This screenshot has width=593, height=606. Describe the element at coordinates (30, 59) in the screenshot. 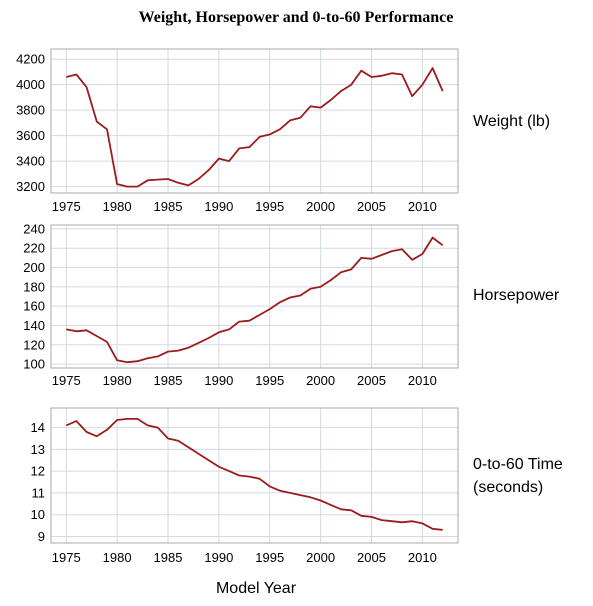

I see `y-tick-label: 4200` at that location.